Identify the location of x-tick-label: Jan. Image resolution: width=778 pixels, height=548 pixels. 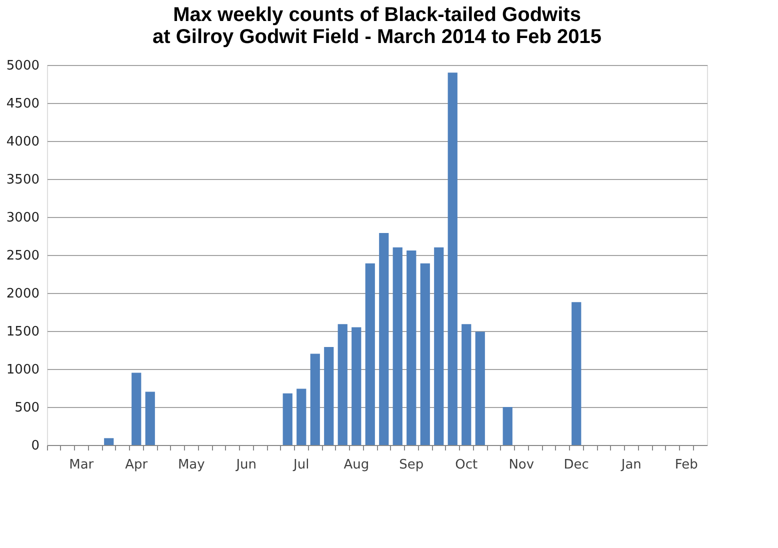
(631, 465).